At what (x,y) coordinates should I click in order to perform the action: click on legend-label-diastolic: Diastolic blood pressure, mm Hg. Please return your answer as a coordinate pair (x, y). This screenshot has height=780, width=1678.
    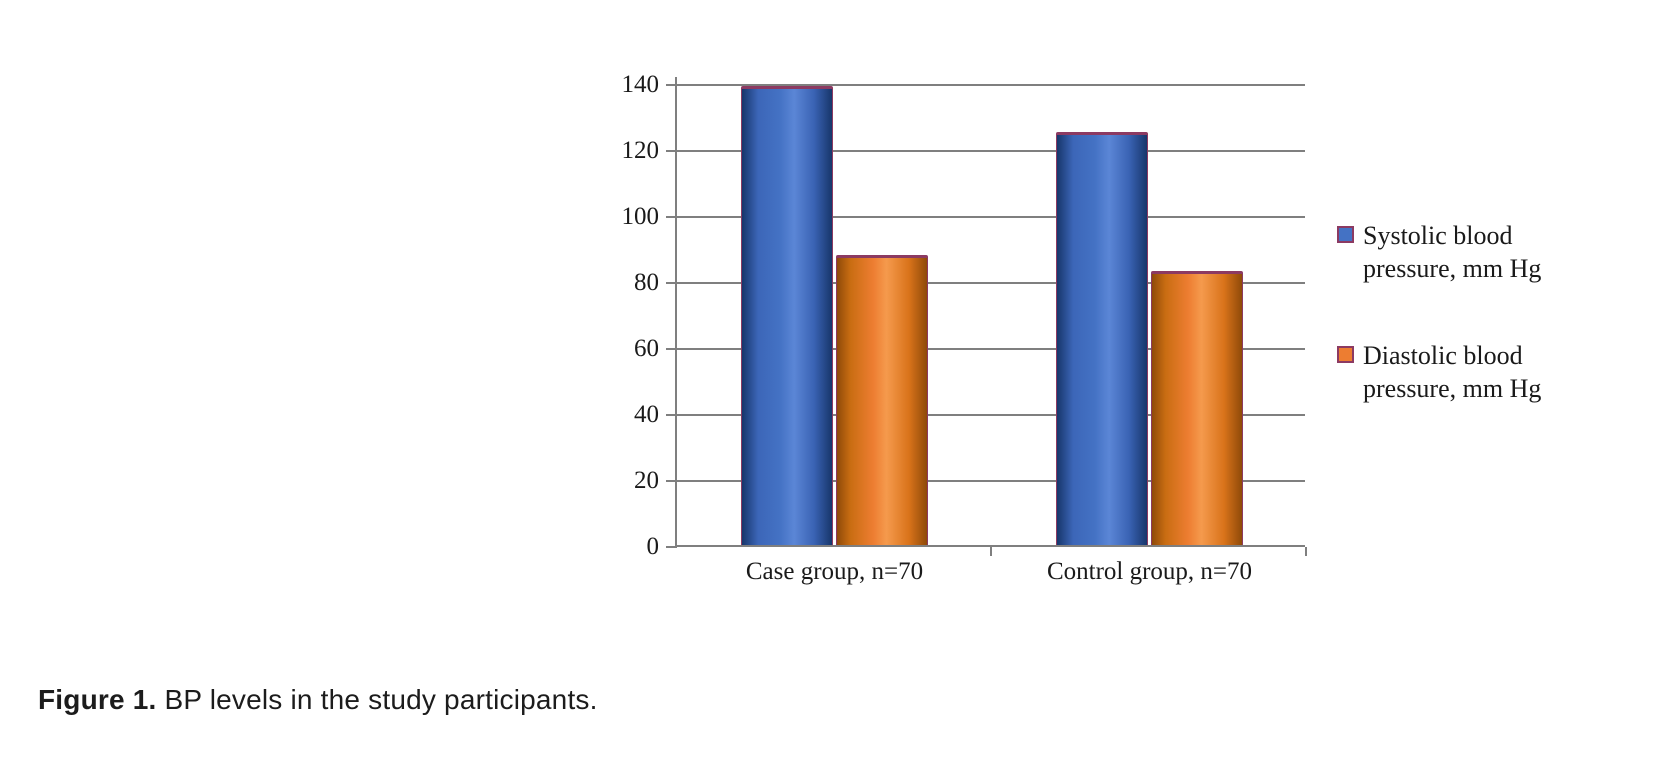
    Looking at the image, I should click on (1452, 372).